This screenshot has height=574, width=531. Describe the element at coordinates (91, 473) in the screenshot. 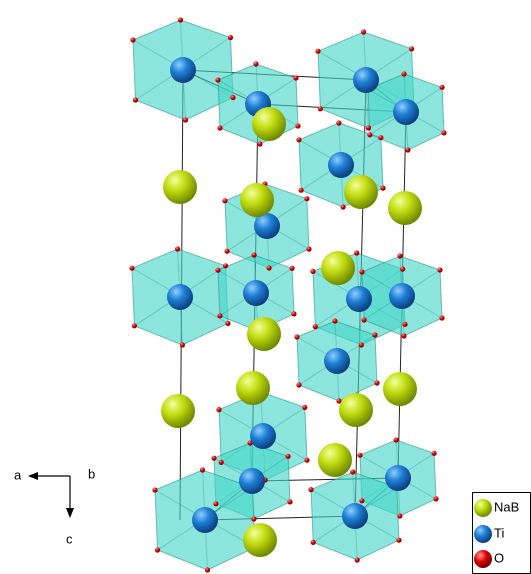

I see `axis-b-label: b` at that location.